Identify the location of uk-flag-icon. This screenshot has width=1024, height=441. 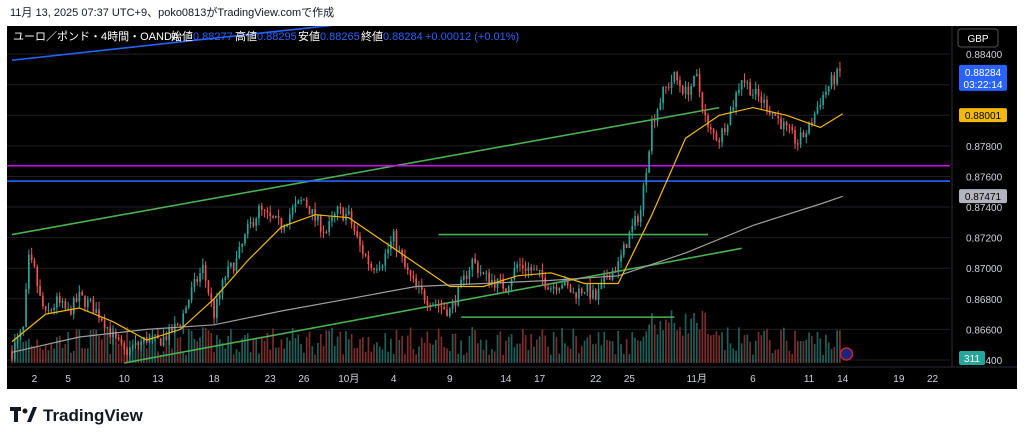
(846, 354).